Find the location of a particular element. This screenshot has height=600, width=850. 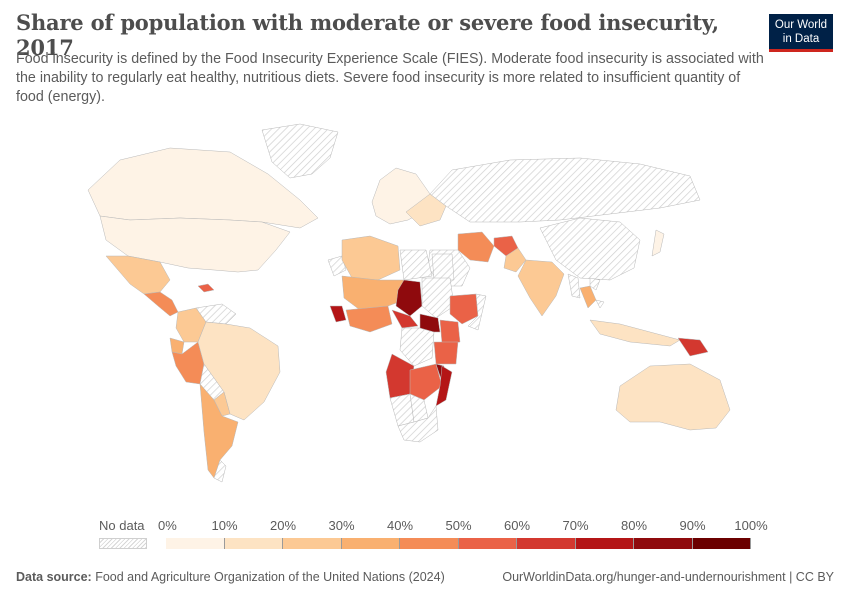

legend-tick: 50% is located at coordinates (458, 525).